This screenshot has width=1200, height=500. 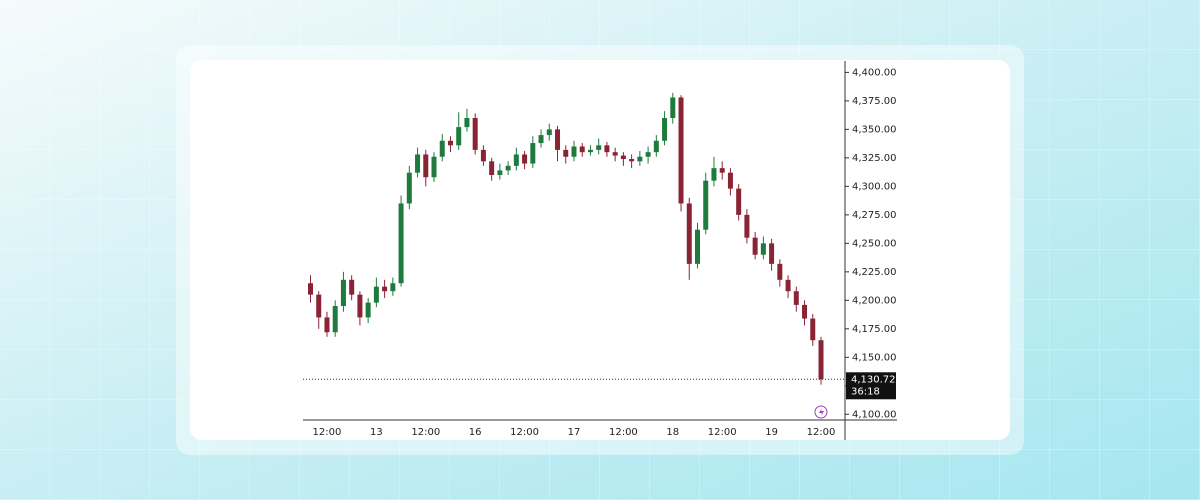 What do you see at coordinates (874, 158) in the screenshot?
I see `y-tick-label: 4,325.00` at bounding box center [874, 158].